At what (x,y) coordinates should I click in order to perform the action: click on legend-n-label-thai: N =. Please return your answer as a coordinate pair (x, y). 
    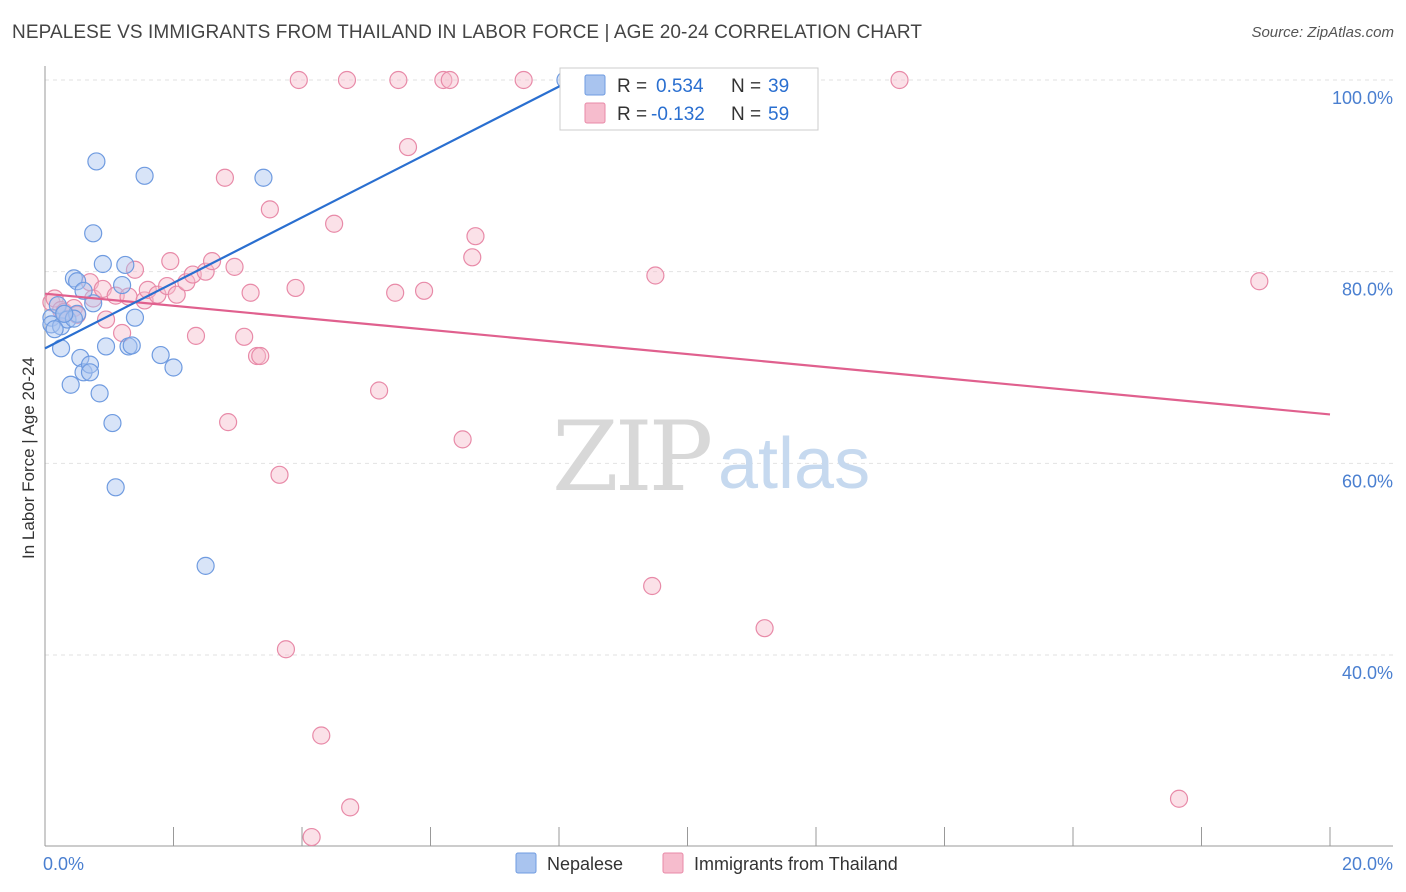
    Looking at the image, I should click on (746, 114).